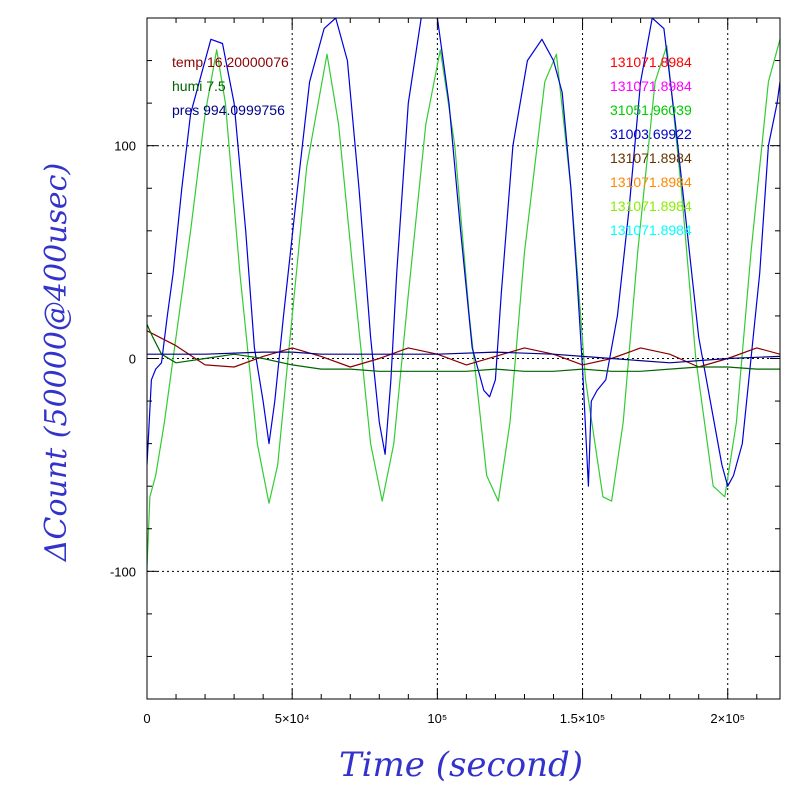 The height and width of the screenshot is (797, 797). What do you see at coordinates (146, 718) in the screenshot?
I see `x-tick-label: 0` at bounding box center [146, 718].